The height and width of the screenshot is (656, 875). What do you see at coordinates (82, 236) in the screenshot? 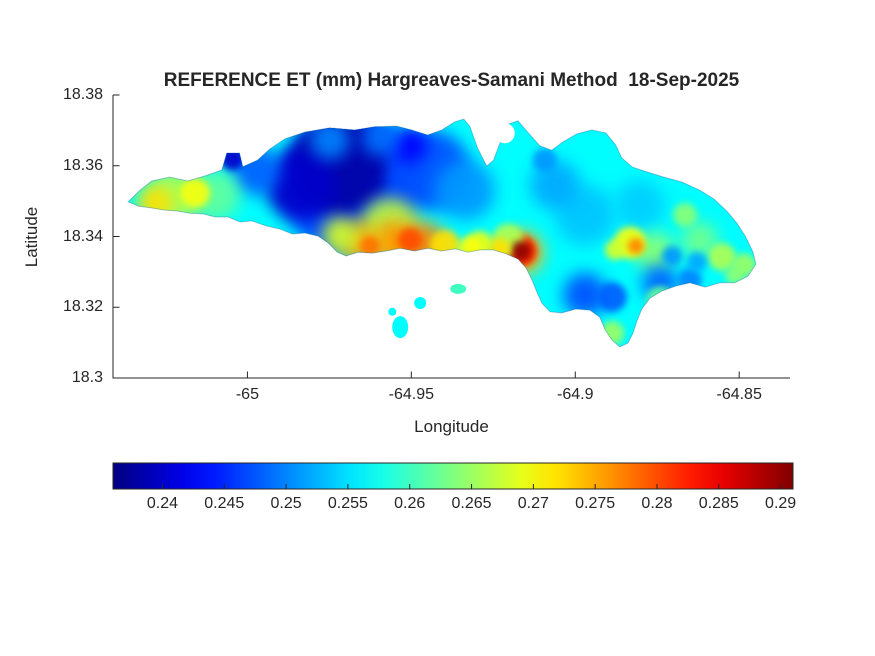
I see `y-tick-label: 18.34` at bounding box center [82, 236].